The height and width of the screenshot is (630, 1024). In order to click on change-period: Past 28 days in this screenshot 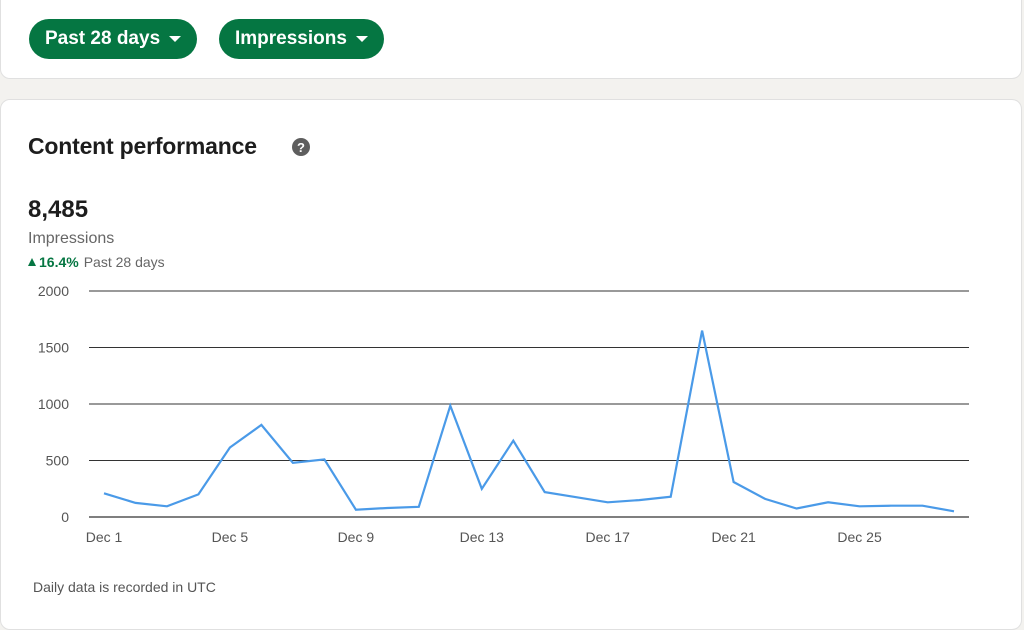, I will do `click(124, 262)`.